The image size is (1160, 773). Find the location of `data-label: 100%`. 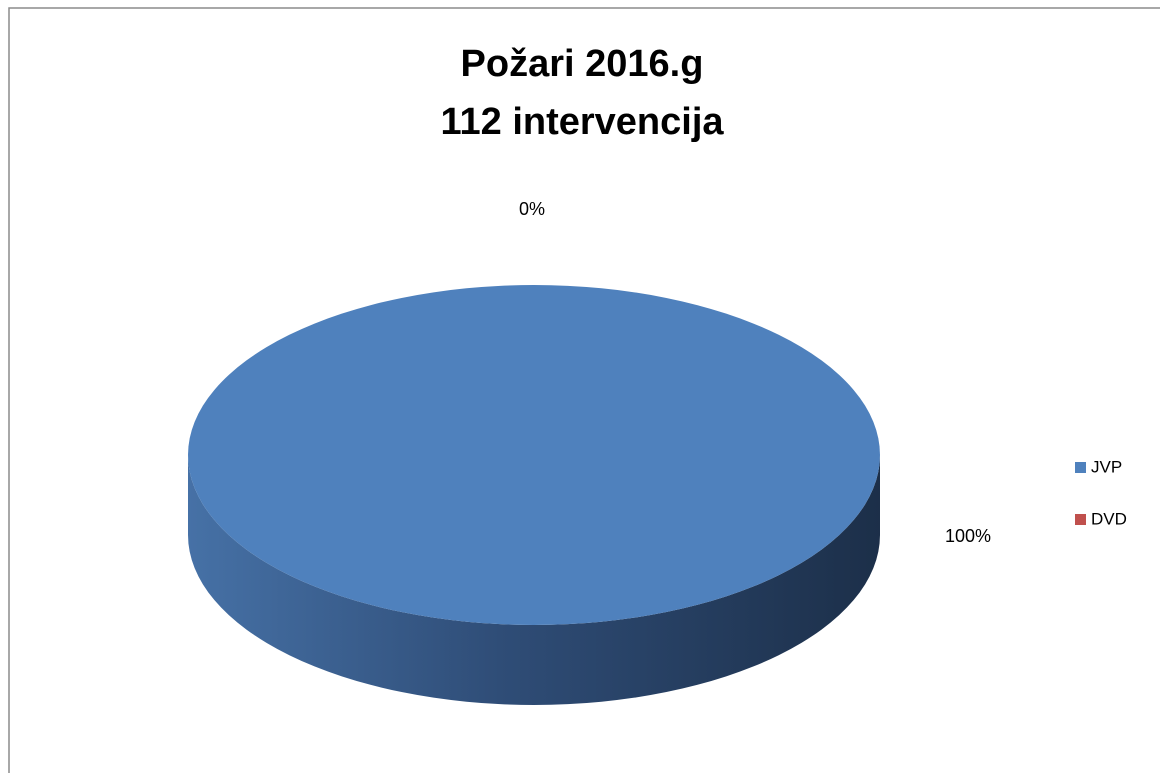

data-label: 100% is located at coordinates (968, 536).